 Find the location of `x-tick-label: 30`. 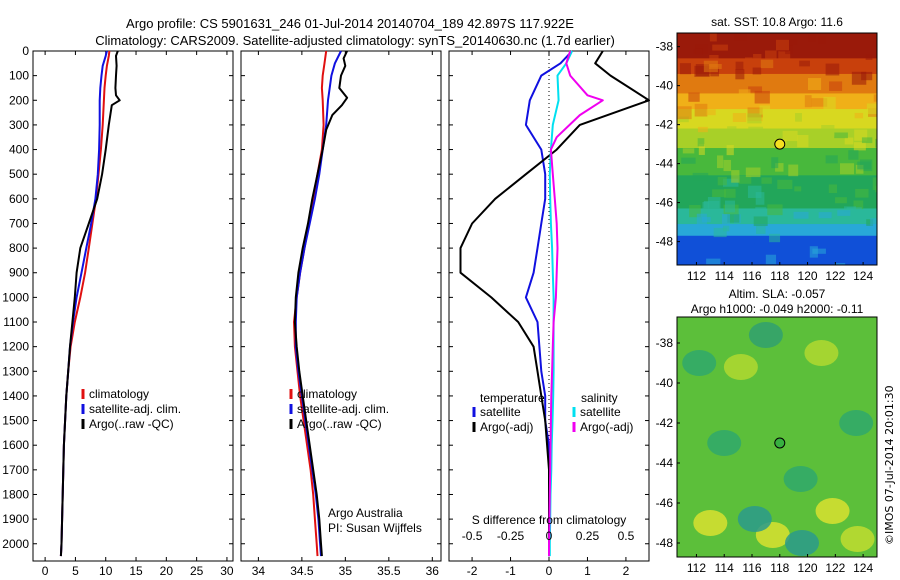

x-tick-label: 30 is located at coordinates (227, 571).